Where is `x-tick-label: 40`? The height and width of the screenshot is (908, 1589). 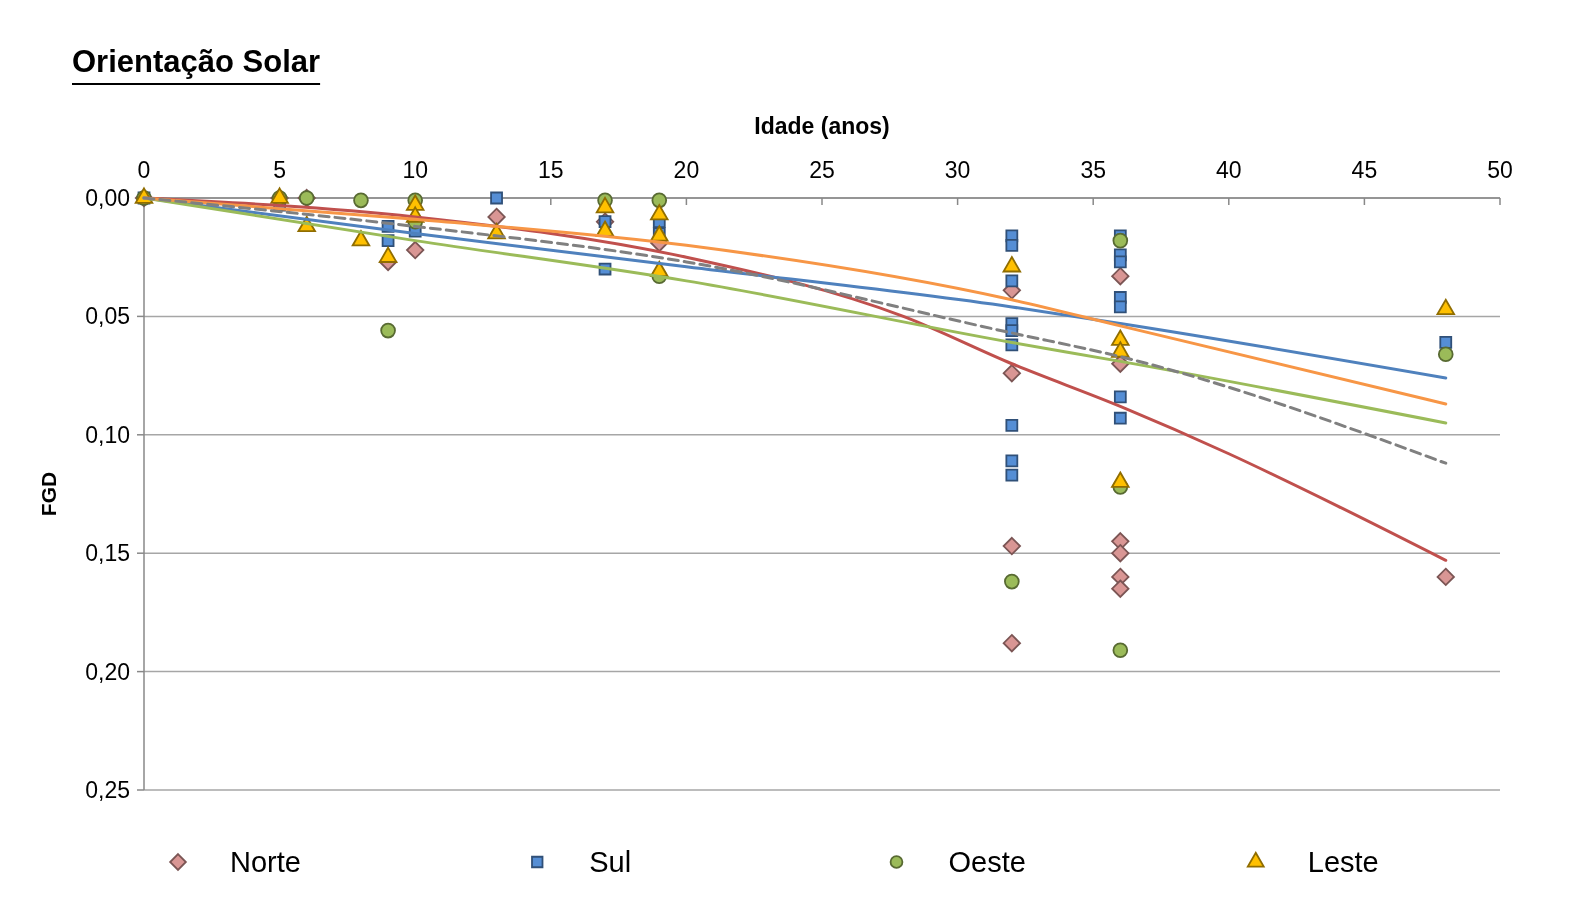
x-tick-label: 40 is located at coordinates (1229, 170).